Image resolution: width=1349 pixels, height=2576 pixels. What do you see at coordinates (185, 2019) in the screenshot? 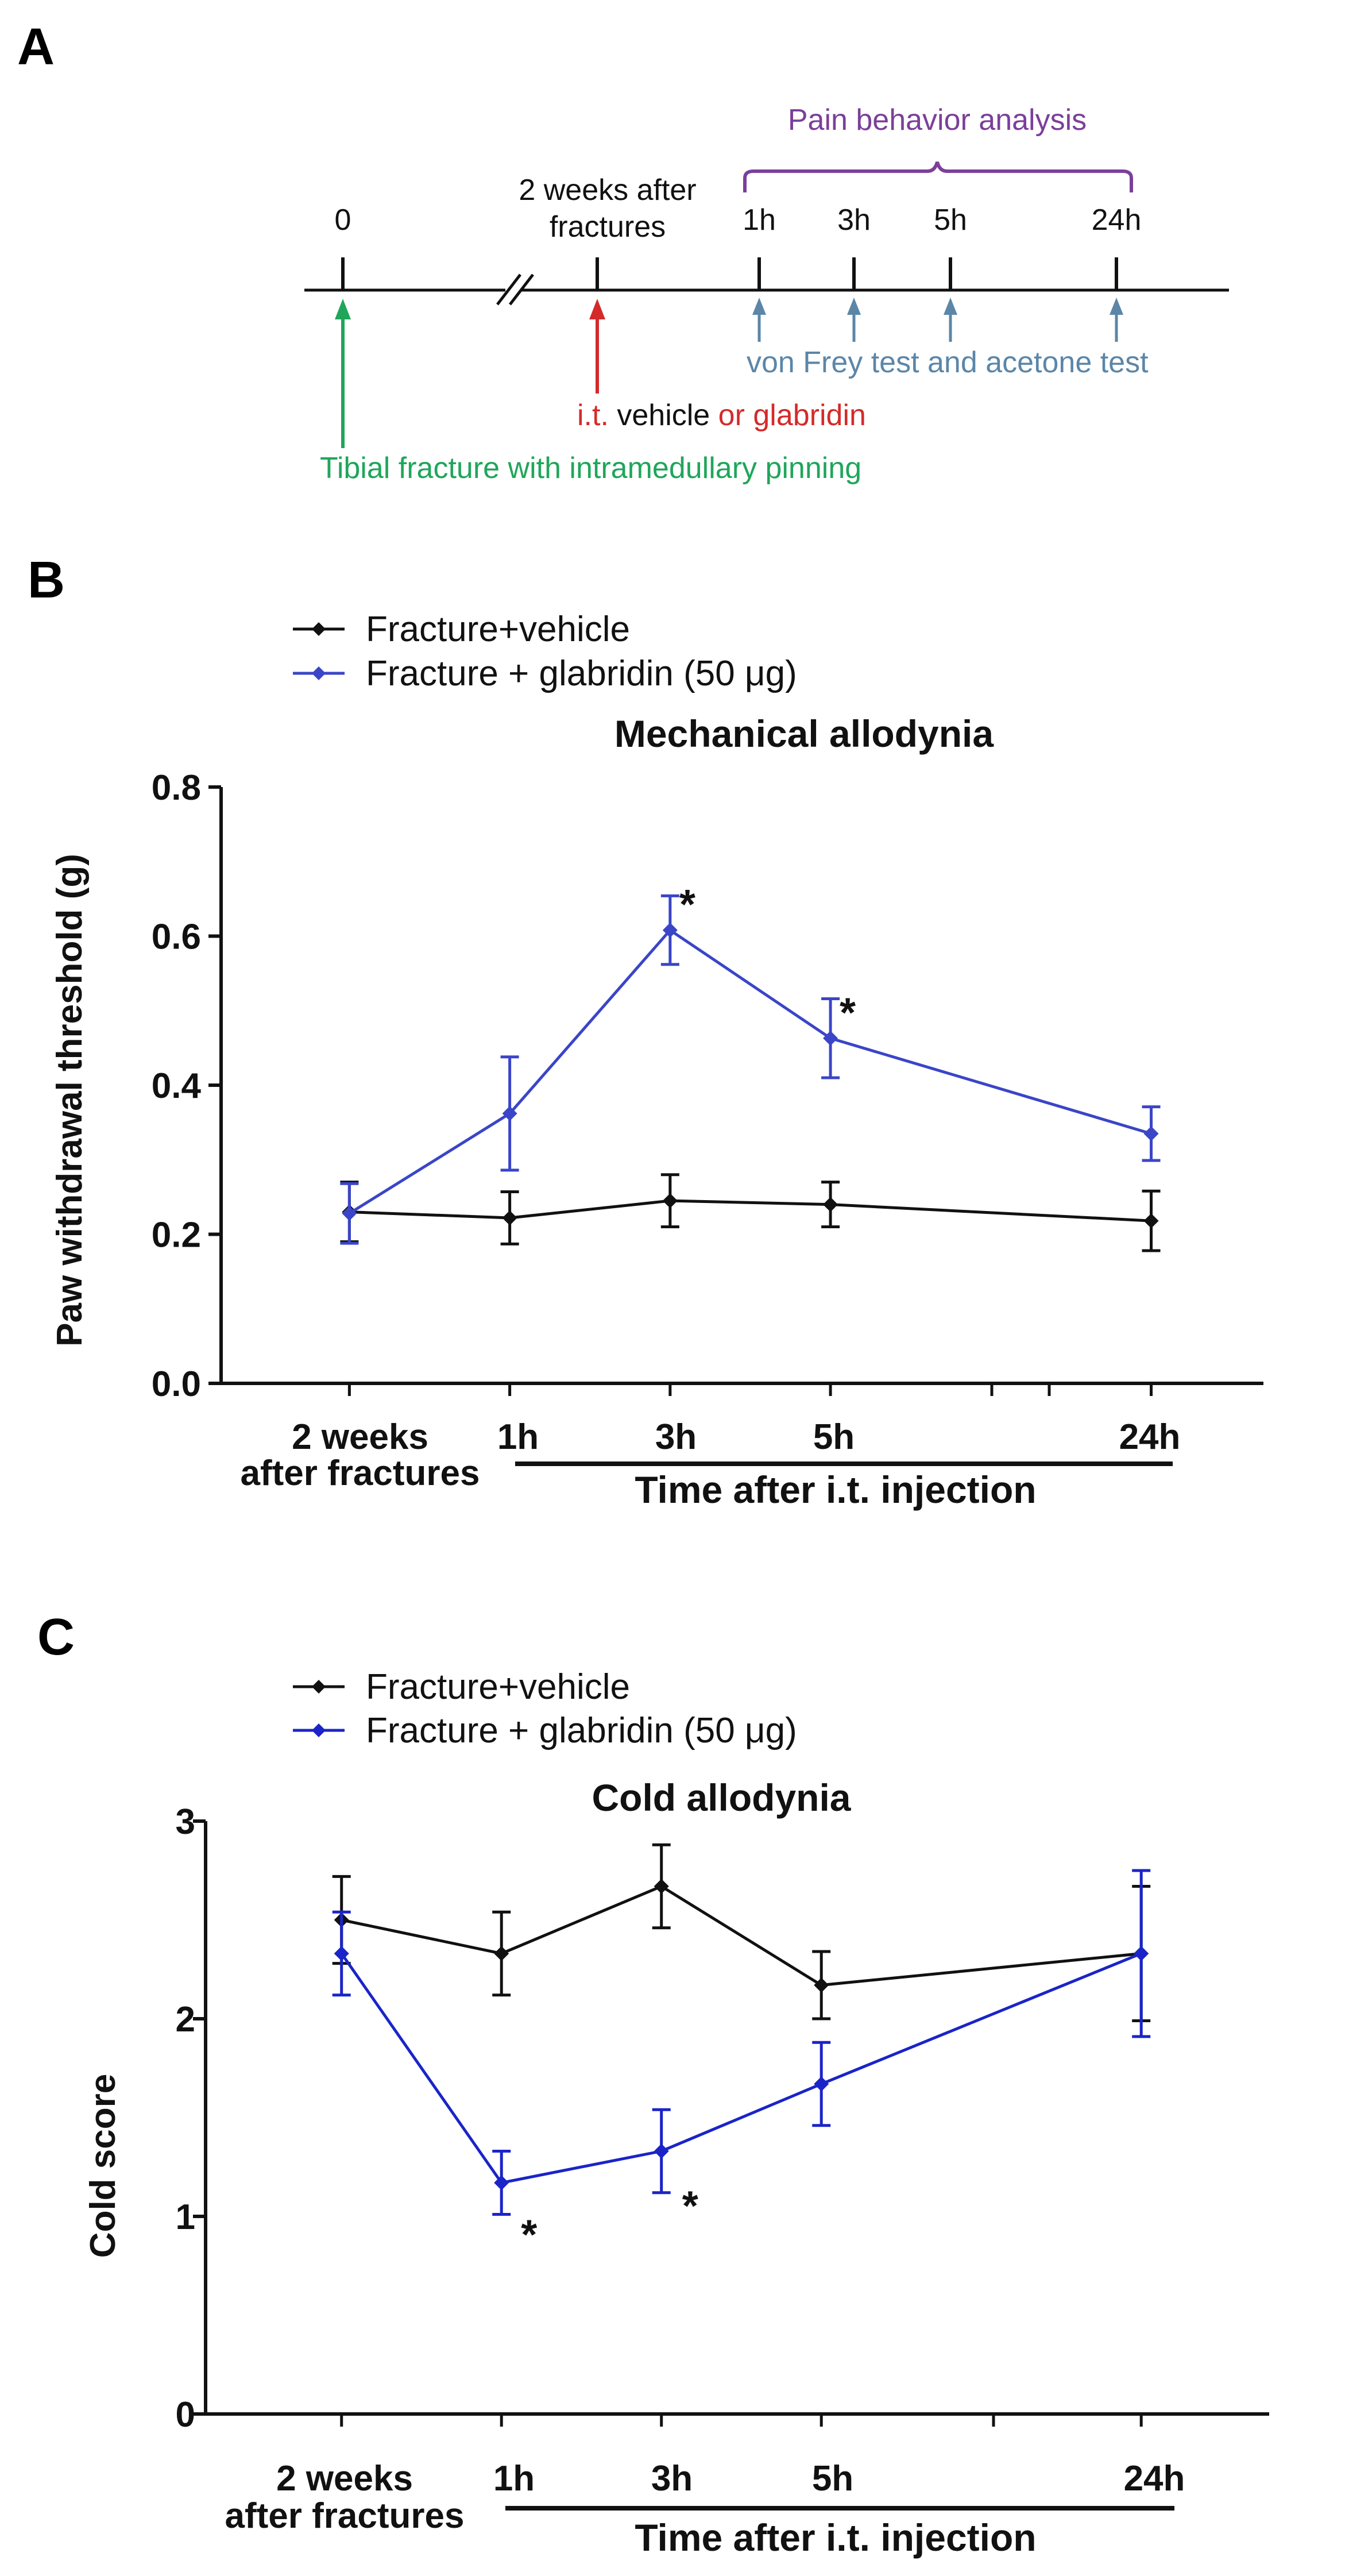
I see `chart-c-ytick-label: 2` at bounding box center [185, 2019].